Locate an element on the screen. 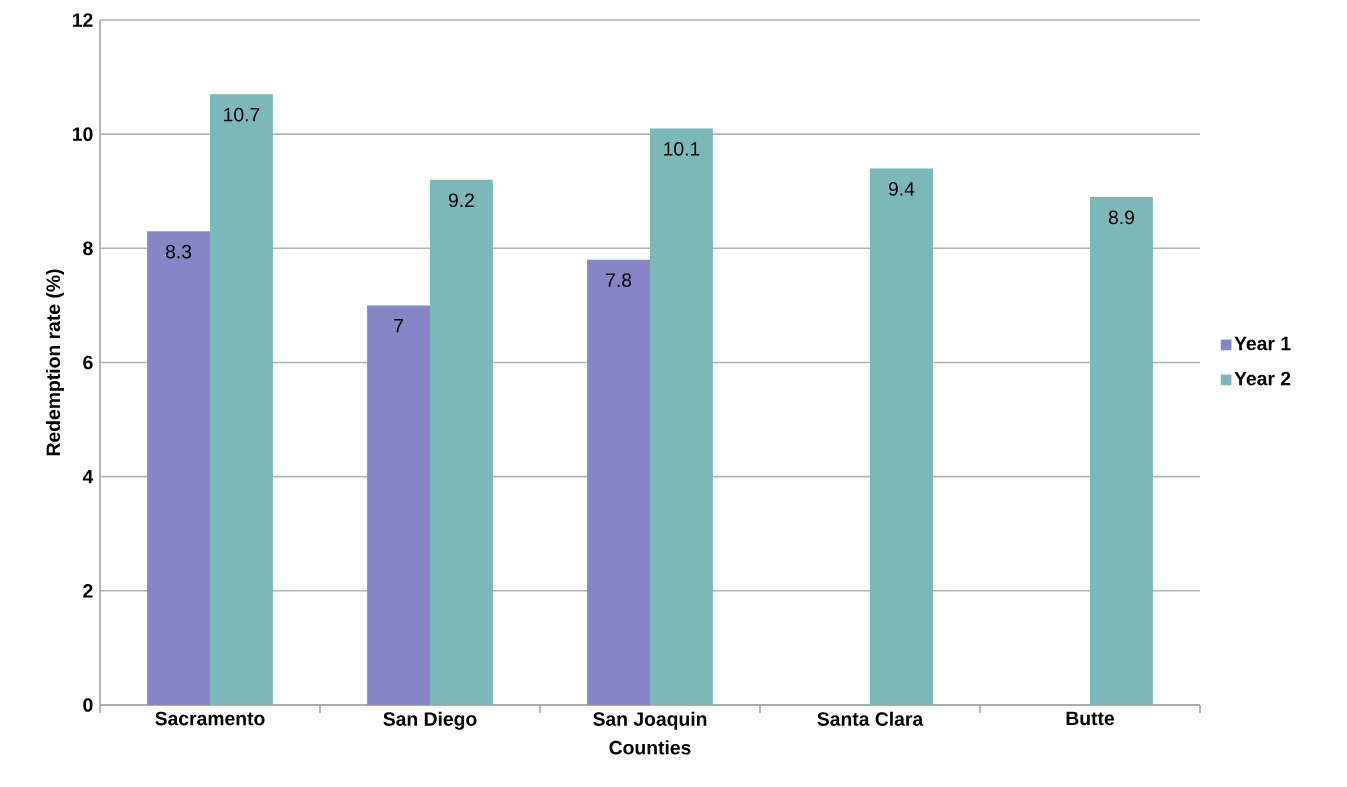  data-label: 9.2 is located at coordinates (461, 200).